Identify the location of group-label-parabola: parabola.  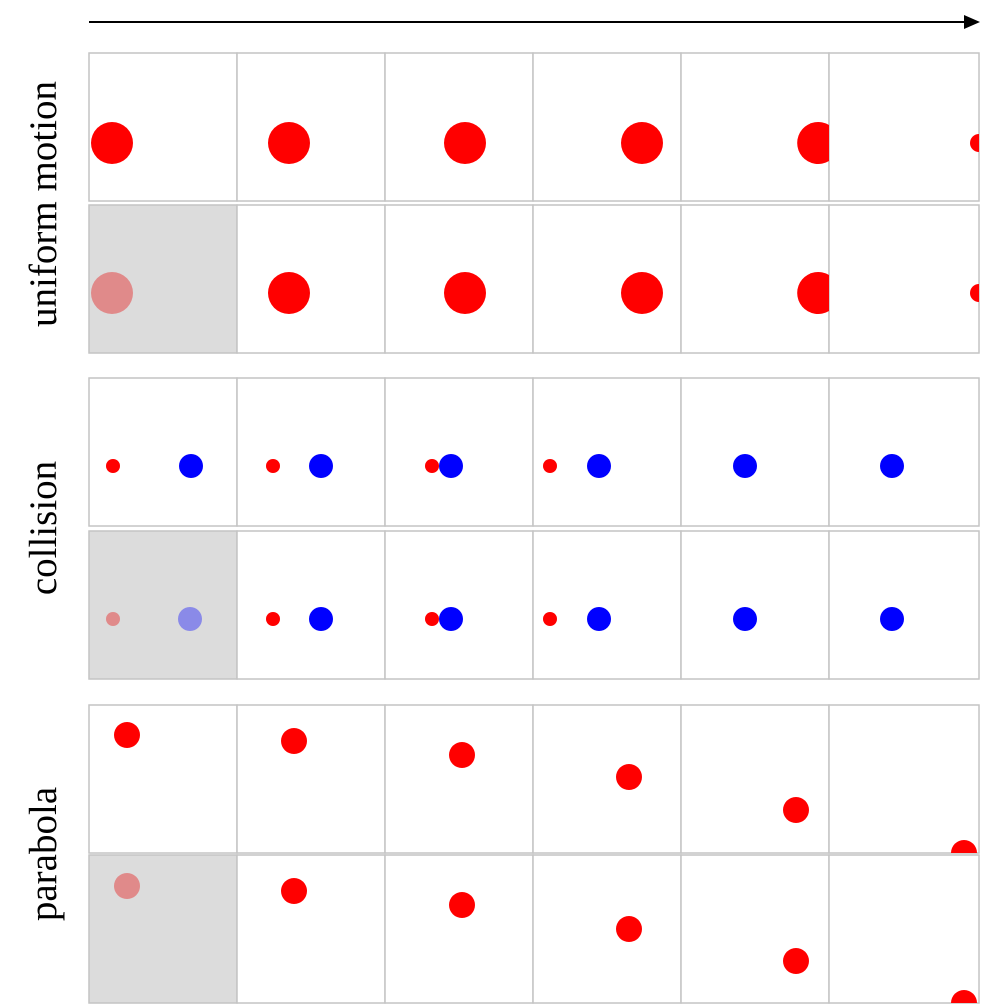
(43, 854).